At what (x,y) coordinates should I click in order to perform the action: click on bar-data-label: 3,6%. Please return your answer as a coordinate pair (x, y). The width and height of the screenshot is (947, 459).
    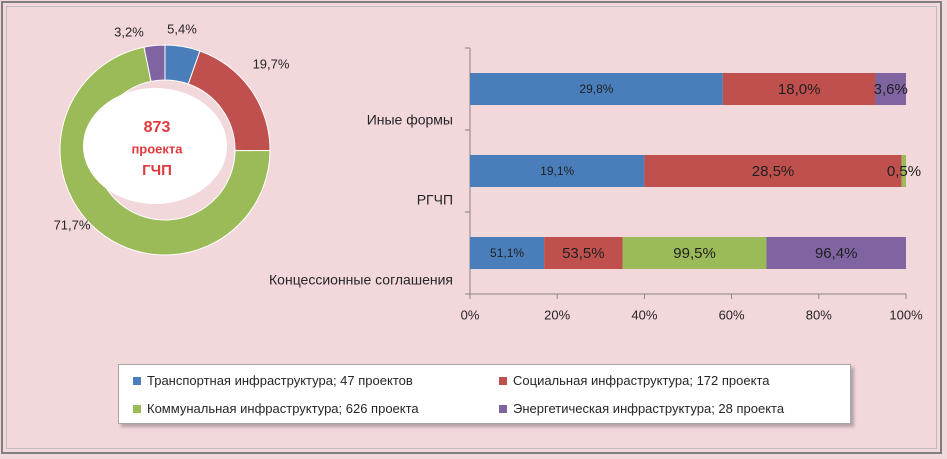
    Looking at the image, I should click on (891, 89).